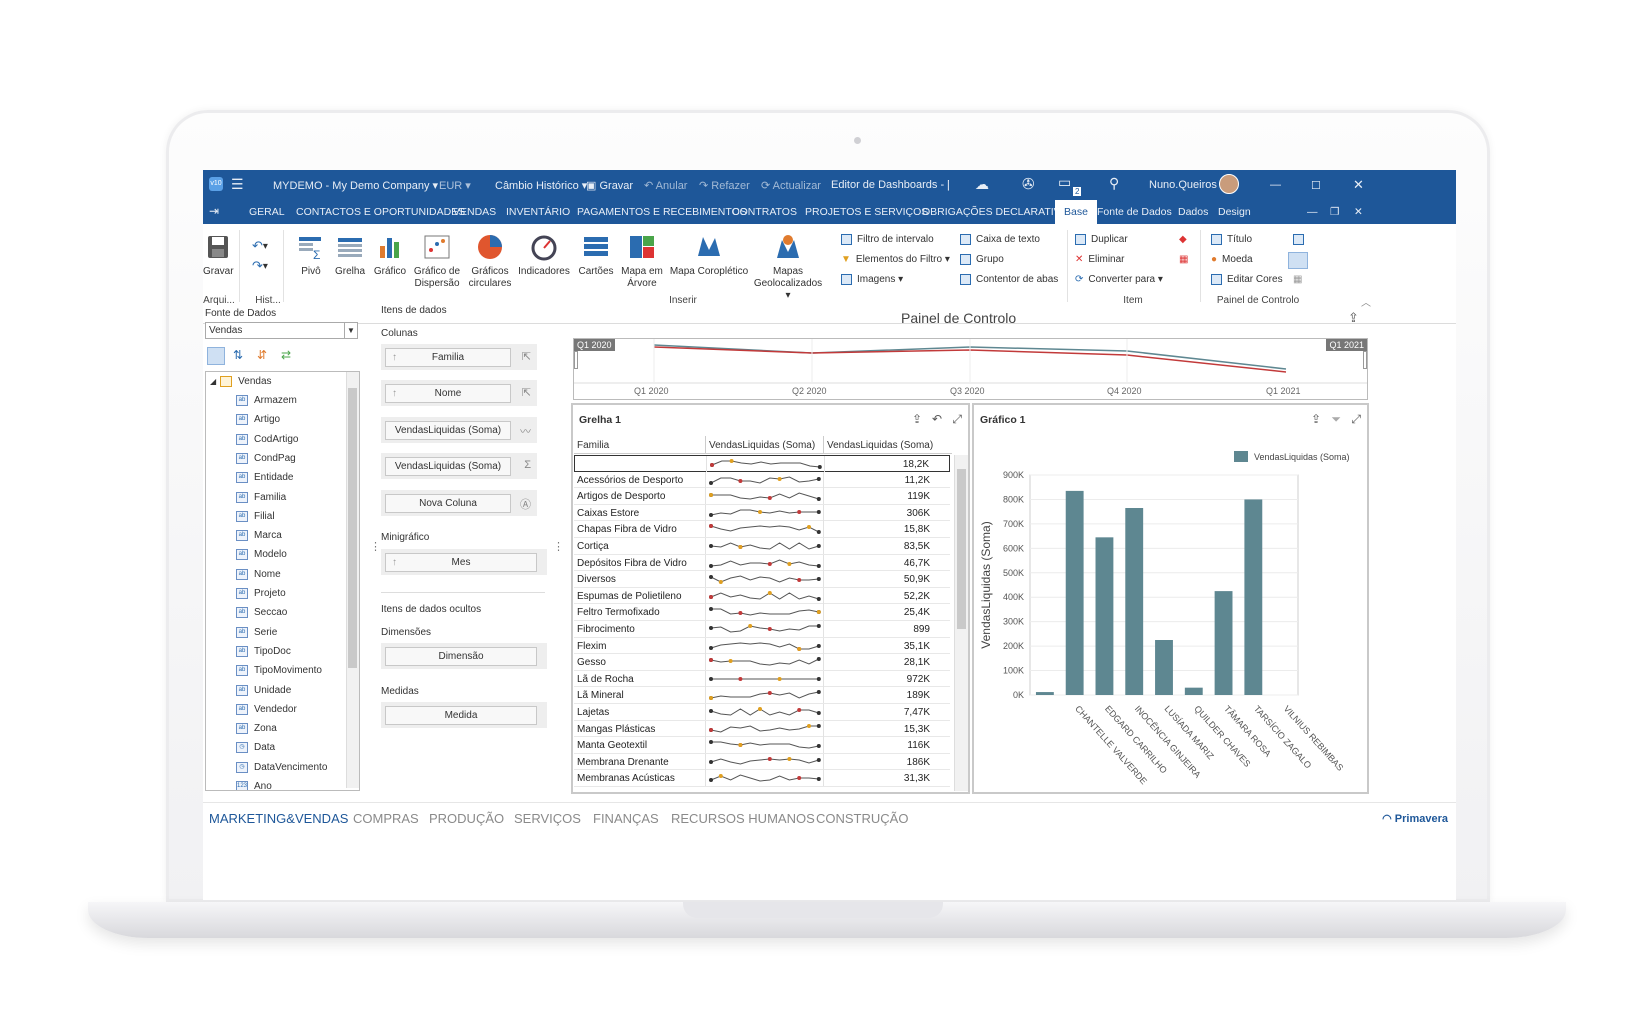 This screenshot has height=1029, width=1650. I want to click on tree-field: ab Modelo, so click(261, 555).